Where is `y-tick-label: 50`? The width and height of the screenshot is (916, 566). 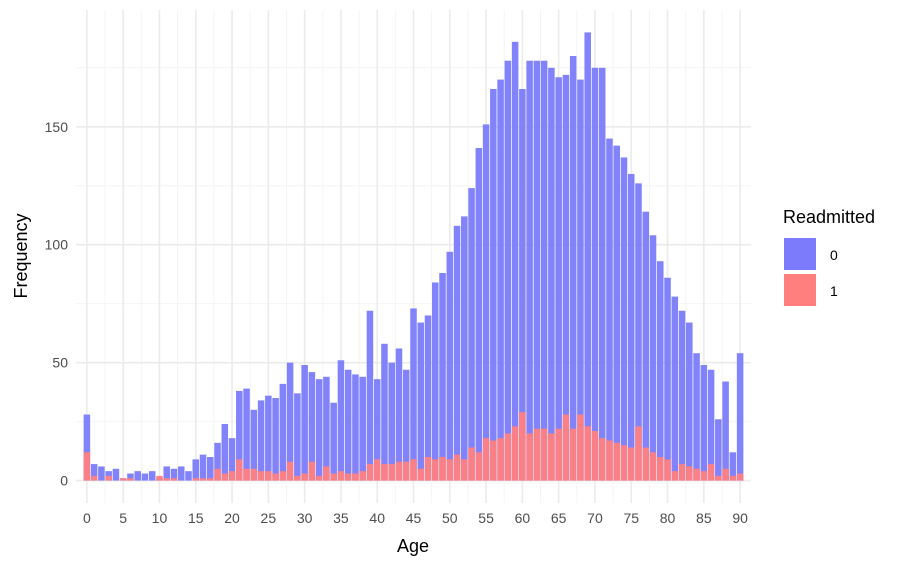 y-tick-label: 50 is located at coordinates (60, 363).